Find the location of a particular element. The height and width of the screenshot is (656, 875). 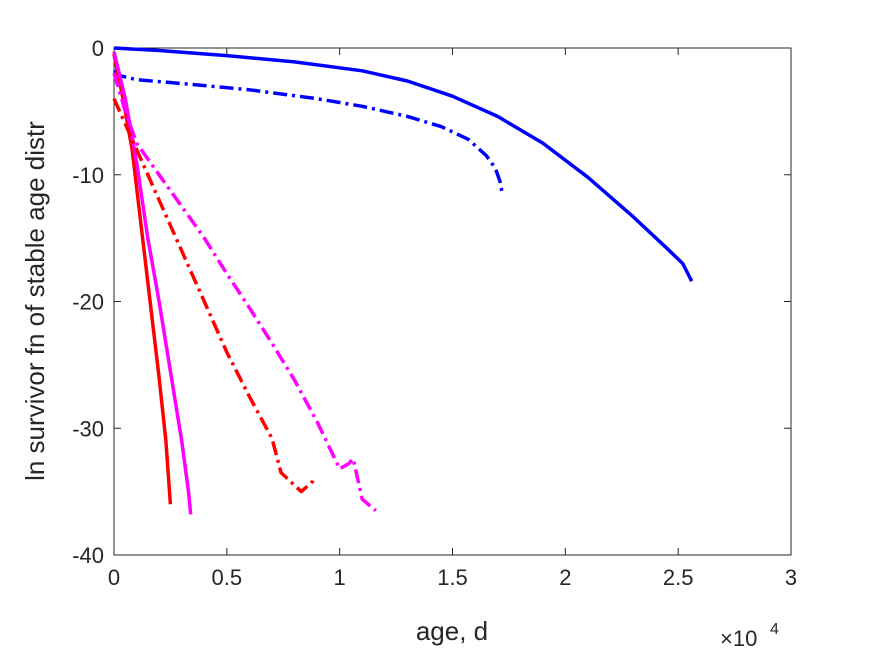

x-multiplier-exponent: 4 is located at coordinates (774, 629).